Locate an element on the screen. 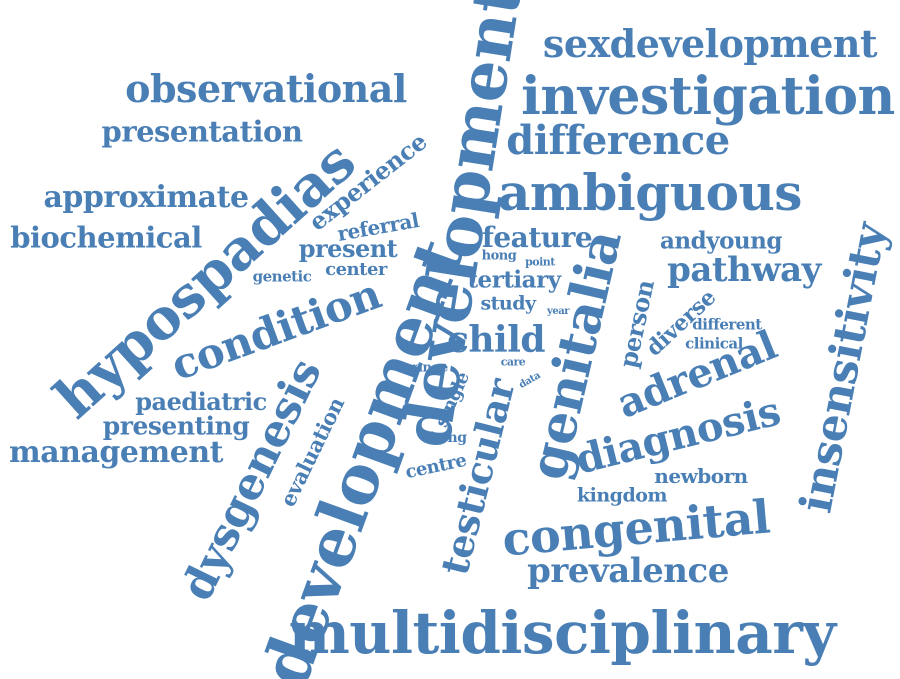 Image resolution: width=900 pixels, height=679 pixels. word: investigation is located at coordinates (708, 96).